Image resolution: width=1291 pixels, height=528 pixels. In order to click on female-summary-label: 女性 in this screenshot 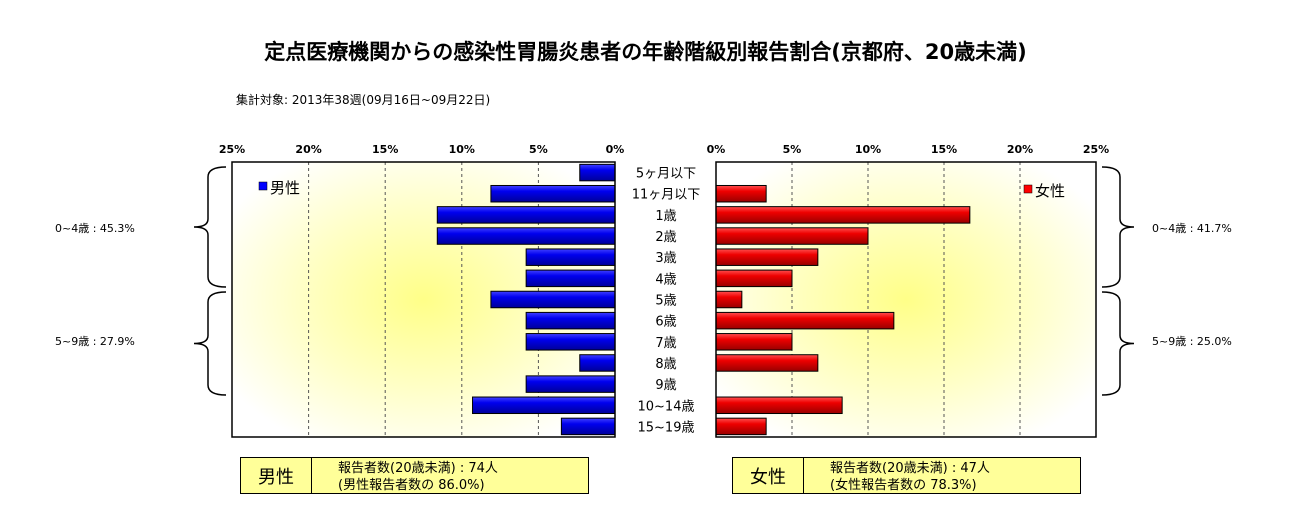, I will do `click(768, 475)`.